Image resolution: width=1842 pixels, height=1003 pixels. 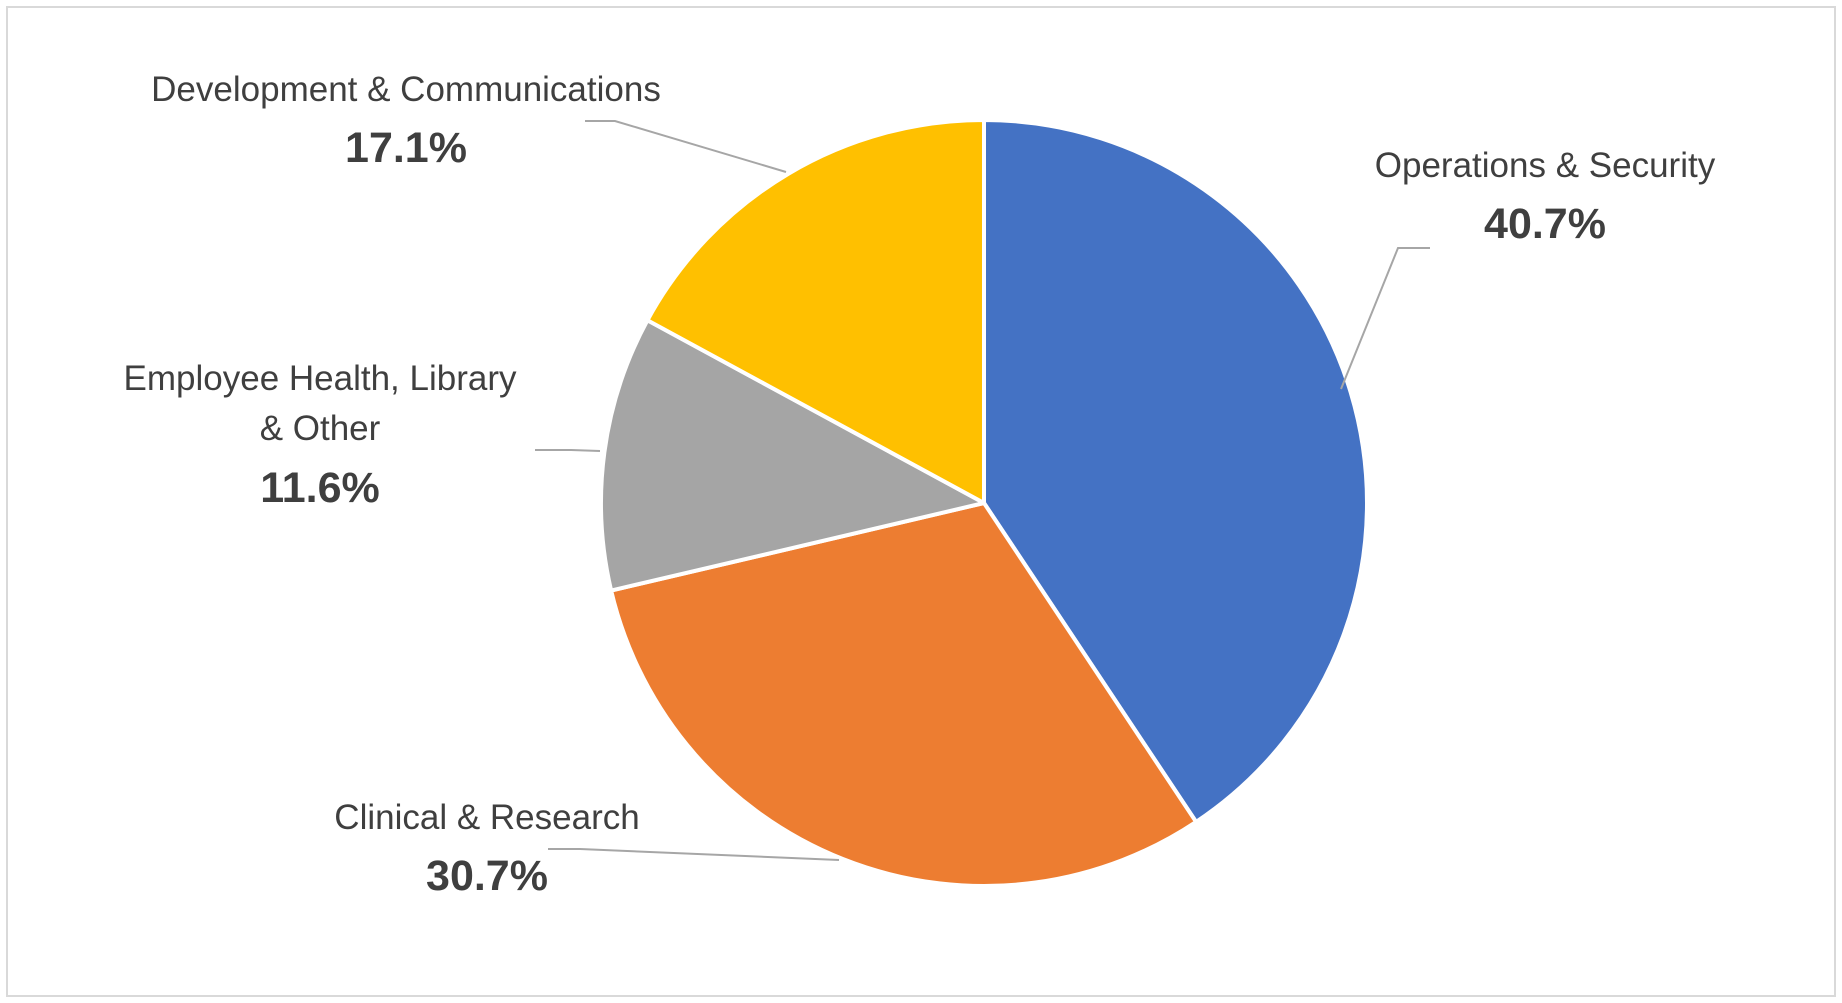 I want to click on slice-value-label: 11.6%, so click(x=320, y=488).